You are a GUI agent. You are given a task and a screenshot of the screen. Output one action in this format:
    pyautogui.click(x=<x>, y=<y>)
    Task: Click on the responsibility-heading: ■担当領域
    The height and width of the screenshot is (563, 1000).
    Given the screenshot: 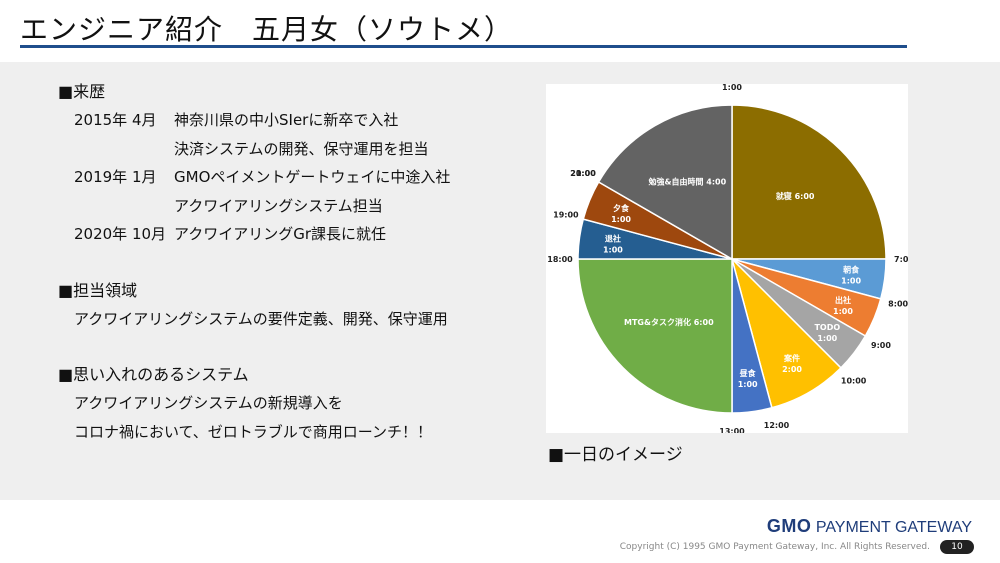 What is the action you would take?
    pyautogui.click(x=98, y=290)
    